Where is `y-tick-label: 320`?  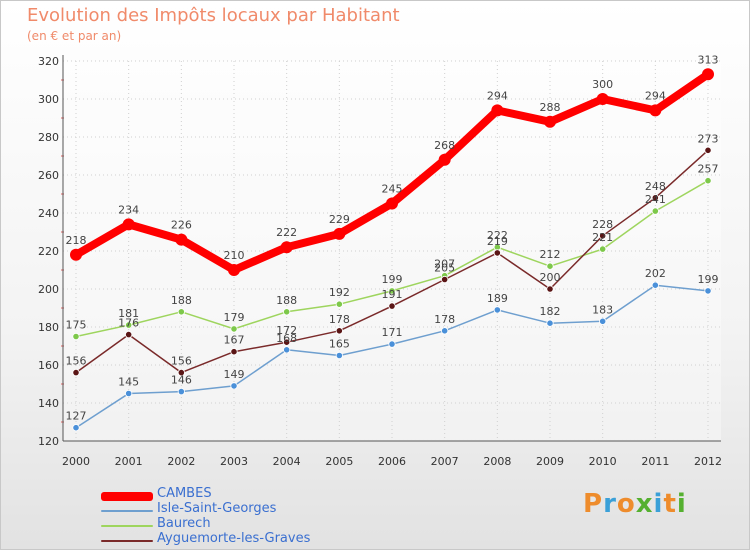
y-tick-label: 320 is located at coordinates (48, 61).